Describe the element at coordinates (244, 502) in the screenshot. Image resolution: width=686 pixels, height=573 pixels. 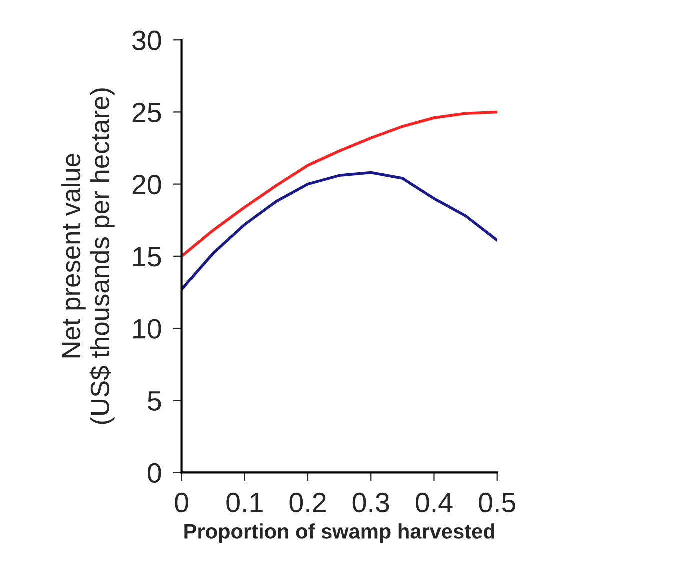
I see `x-tick-label: 0.1` at that location.